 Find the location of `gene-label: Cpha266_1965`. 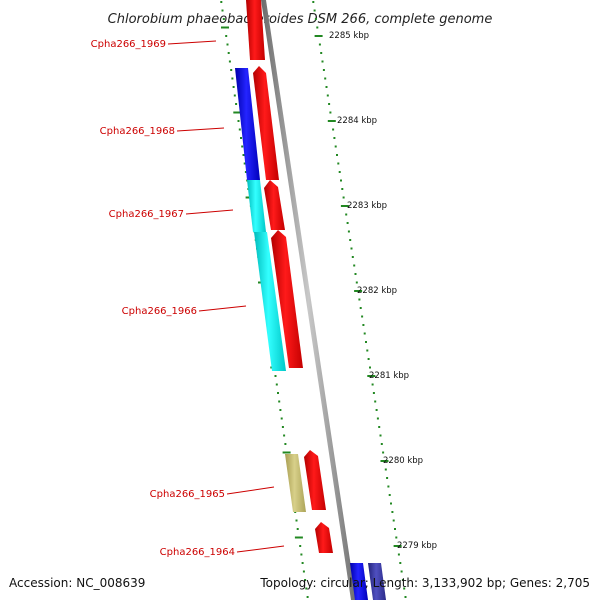

gene-label: Cpha266_1965 is located at coordinates (187, 494).